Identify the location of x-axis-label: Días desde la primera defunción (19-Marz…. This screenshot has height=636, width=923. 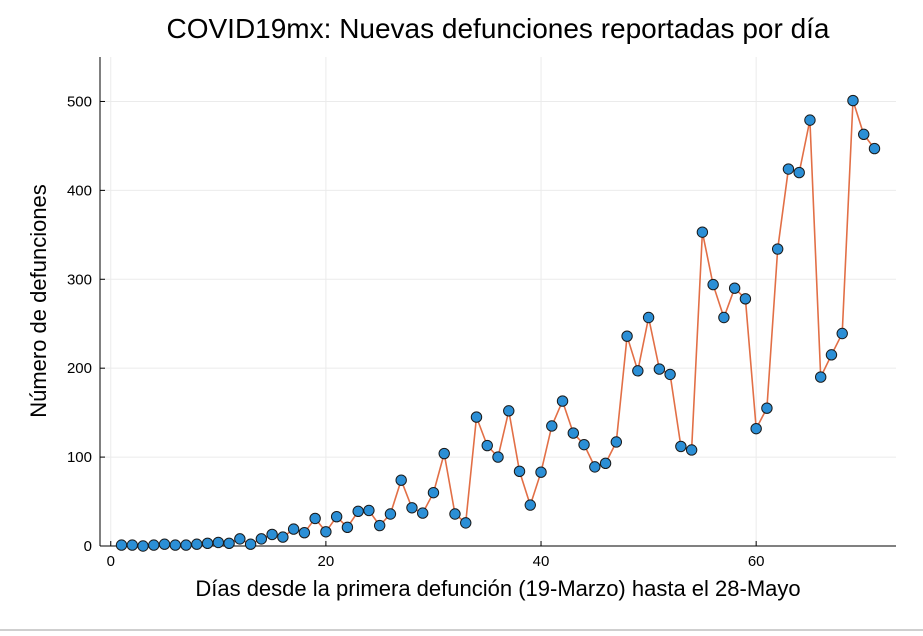
(497, 588).